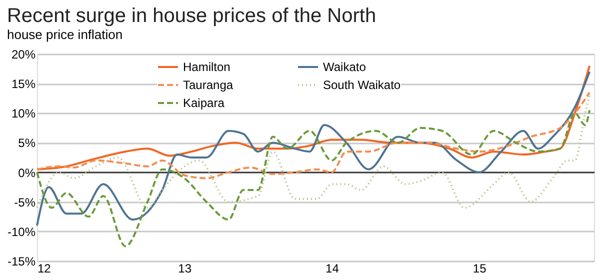  I want to click on legend-label: Kaipara, so click(204, 103).